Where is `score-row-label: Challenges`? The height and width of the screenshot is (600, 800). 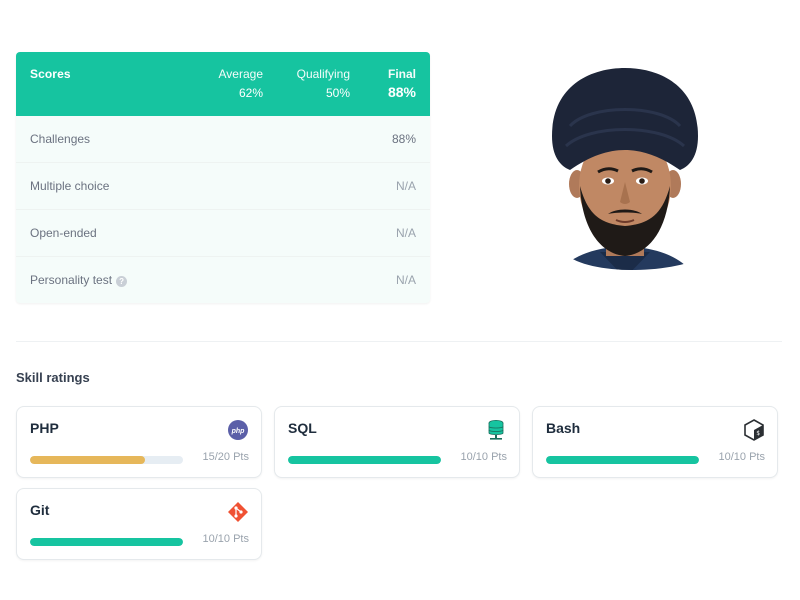
score-row-label: Challenges is located at coordinates (60, 139).